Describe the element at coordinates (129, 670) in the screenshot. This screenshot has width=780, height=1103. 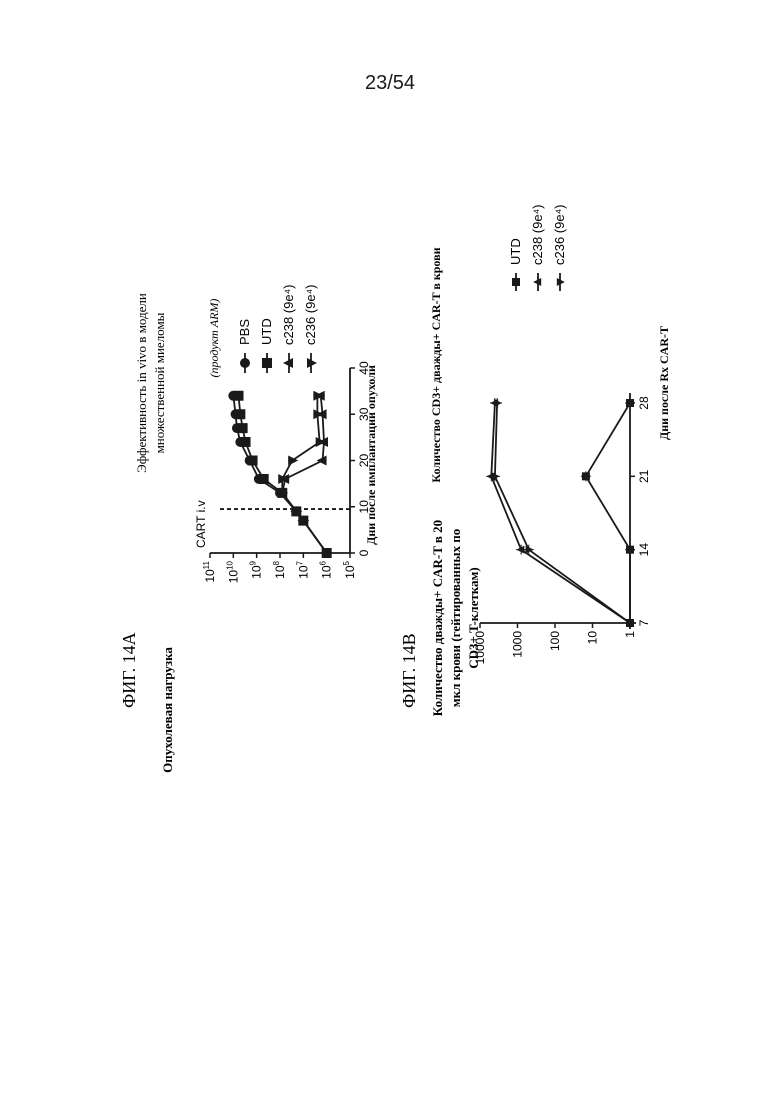
I see `fig-14a-label: ФИГ. 14А` at that location.